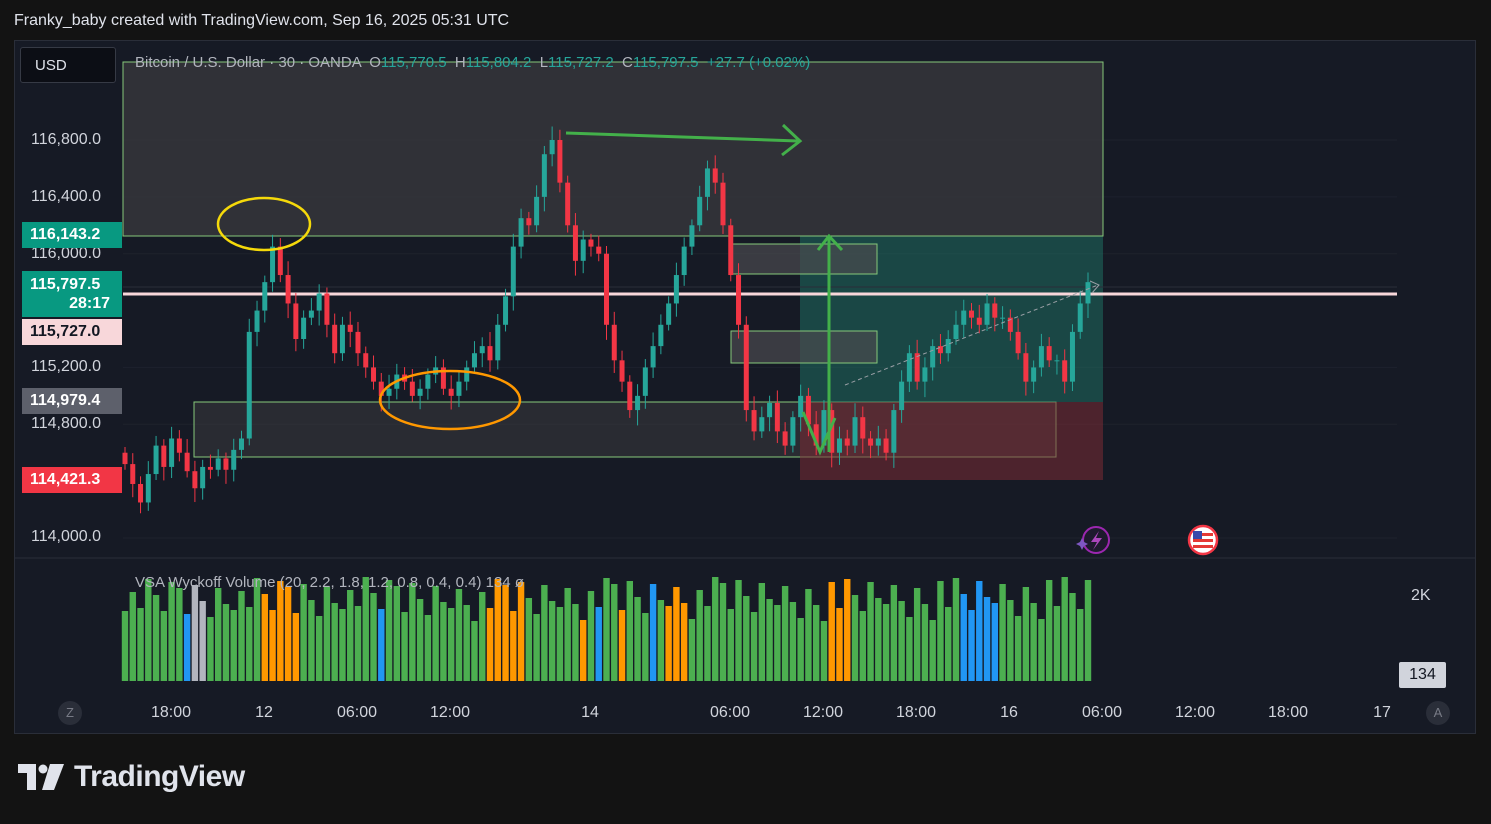  Describe the element at coordinates (665, 62) in the screenshot. I see `close-value: 115,797.5` at that location.